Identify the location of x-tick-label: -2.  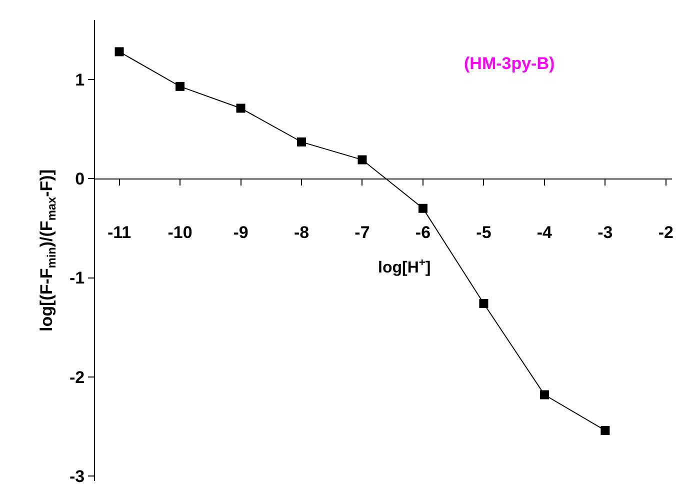
(666, 232).